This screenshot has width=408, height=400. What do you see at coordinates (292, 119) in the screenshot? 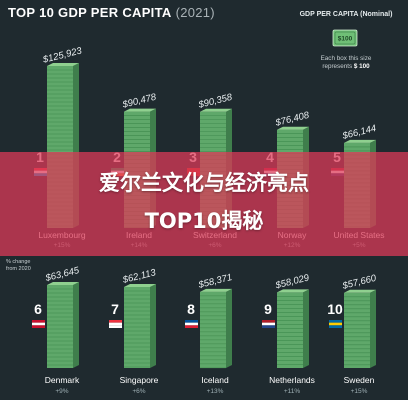
I see `value-label: $76,408` at bounding box center [292, 119].